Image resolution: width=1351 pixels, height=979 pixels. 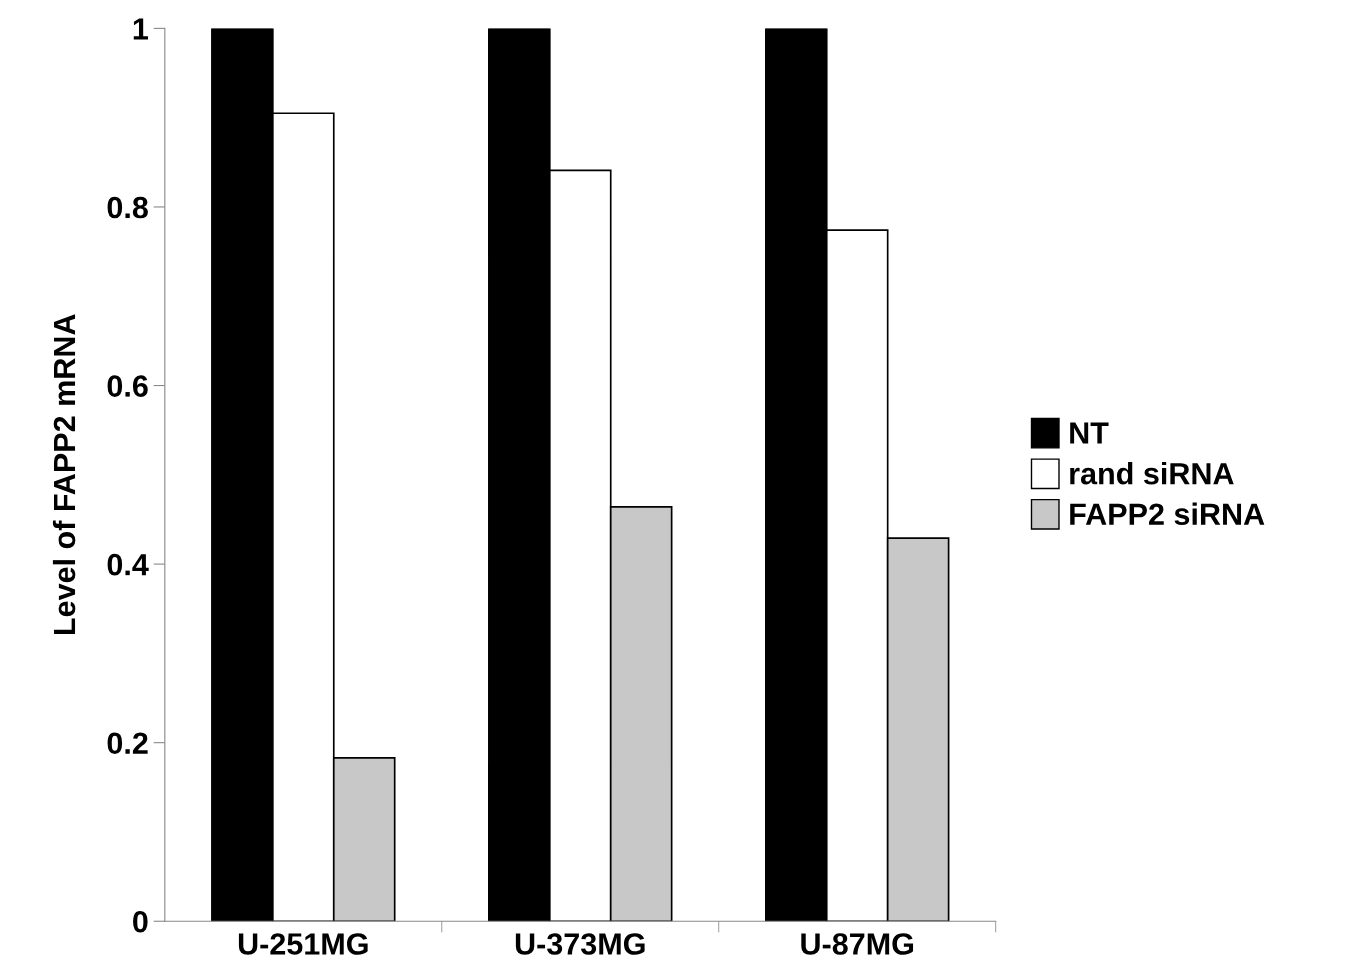 What do you see at coordinates (127, 386) in the screenshot?
I see `y-tick-label: 0.6` at bounding box center [127, 386].